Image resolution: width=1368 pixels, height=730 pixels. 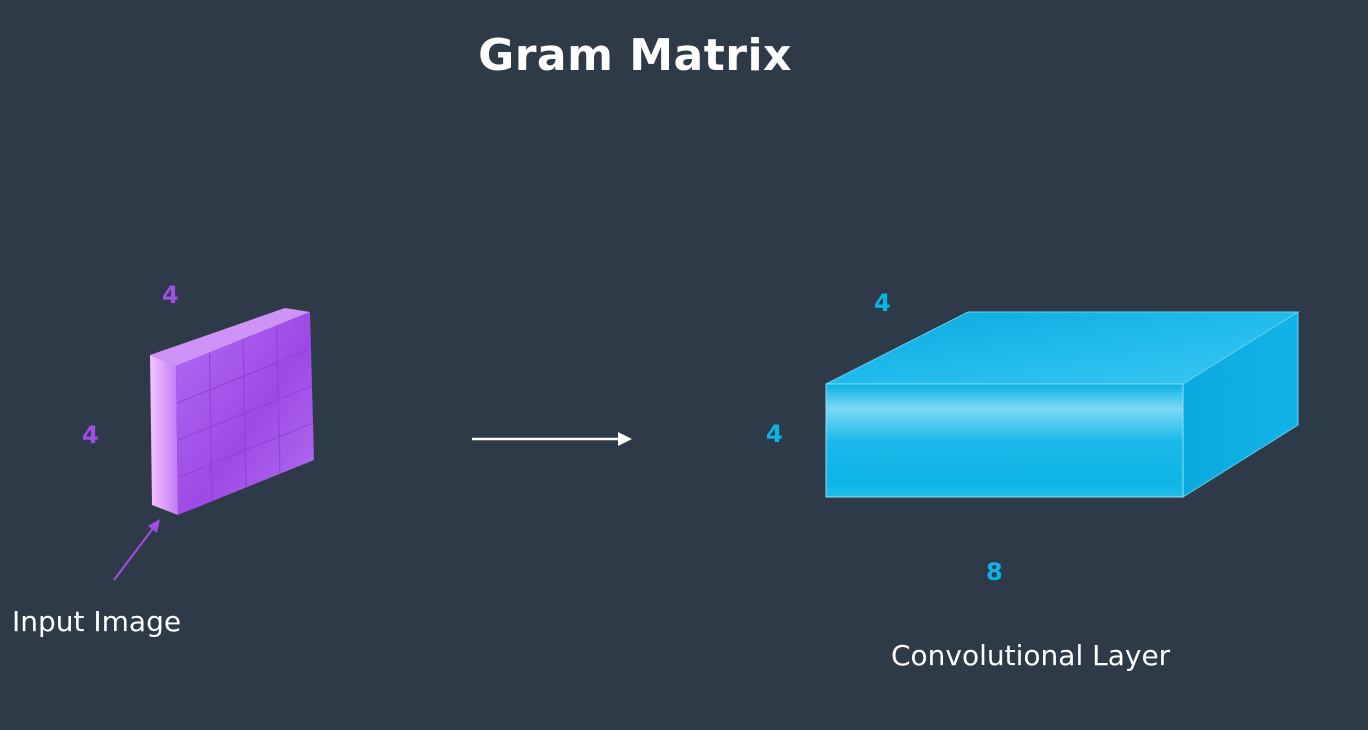 What do you see at coordinates (170, 295) in the screenshot?
I see `input-width-label: 4` at bounding box center [170, 295].